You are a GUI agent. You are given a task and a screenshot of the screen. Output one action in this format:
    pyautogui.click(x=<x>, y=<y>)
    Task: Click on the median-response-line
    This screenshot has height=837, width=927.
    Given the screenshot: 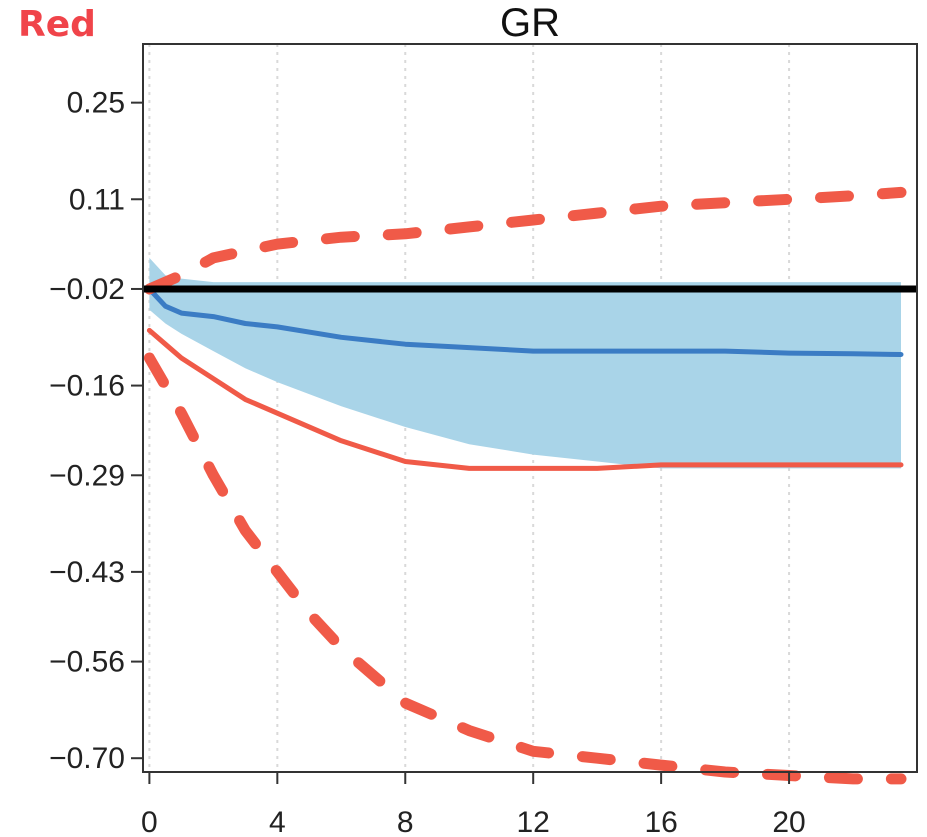 What is the action you would take?
    pyautogui.click(x=525, y=321)
    